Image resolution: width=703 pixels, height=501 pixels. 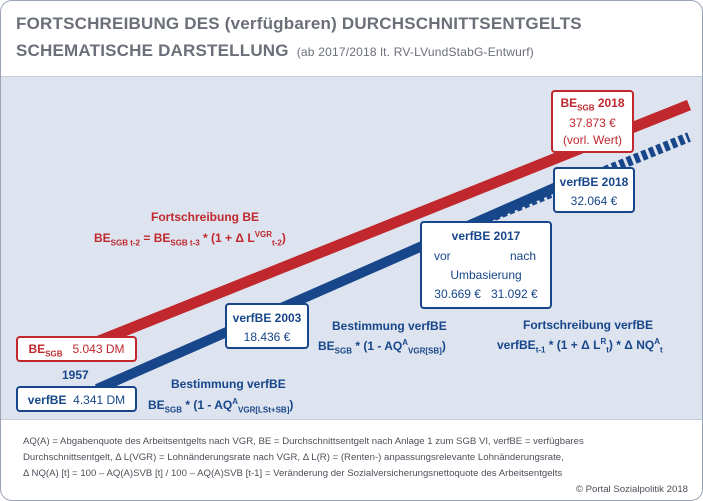 I want to click on verfbe-1957-box: verfBE 4.341 DM, so click(x=76, y=399).